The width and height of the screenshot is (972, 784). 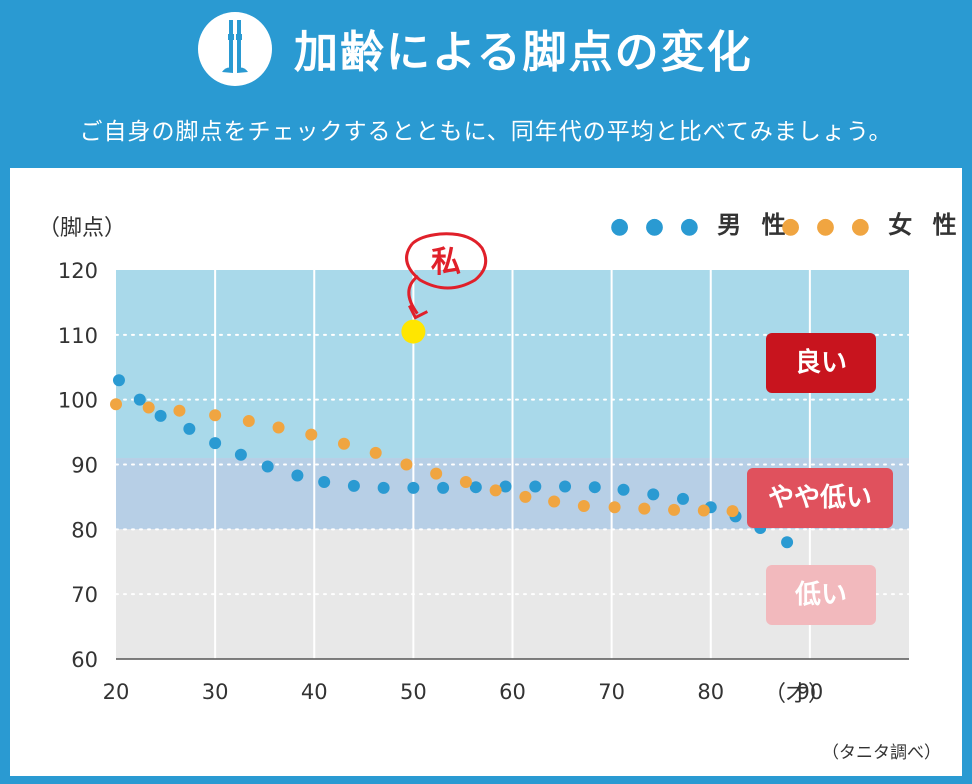 I want to click on page-title: 加齢による脚点の変化, so click(x=523, y=52).